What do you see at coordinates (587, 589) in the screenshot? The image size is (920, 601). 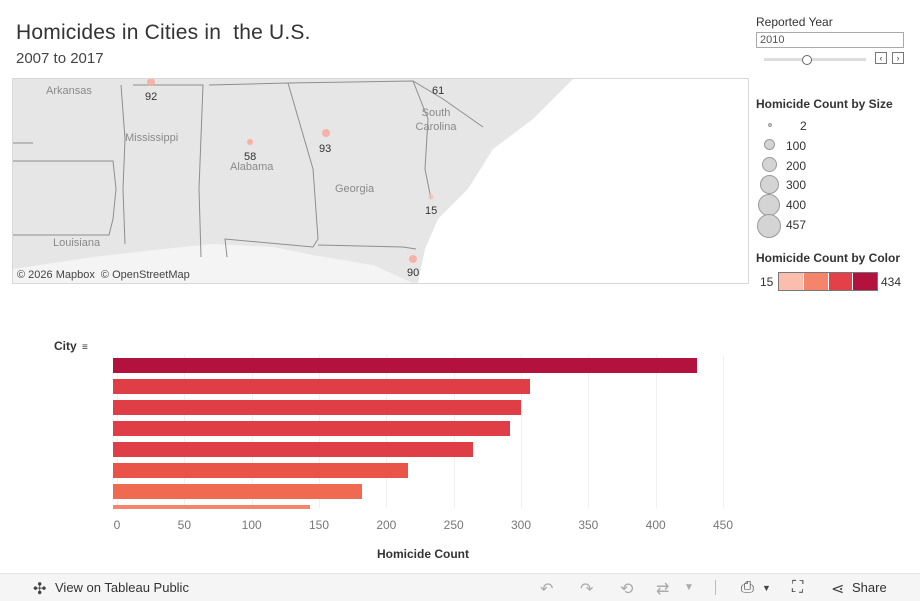 I see `redo-icon: ↷` at bounding box center [587, 589].